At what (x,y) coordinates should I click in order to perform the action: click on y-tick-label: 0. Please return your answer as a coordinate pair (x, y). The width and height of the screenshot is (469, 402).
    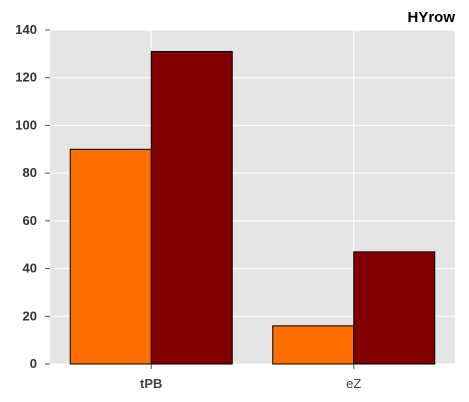
    Looking at the image, I should click on (33, 363).